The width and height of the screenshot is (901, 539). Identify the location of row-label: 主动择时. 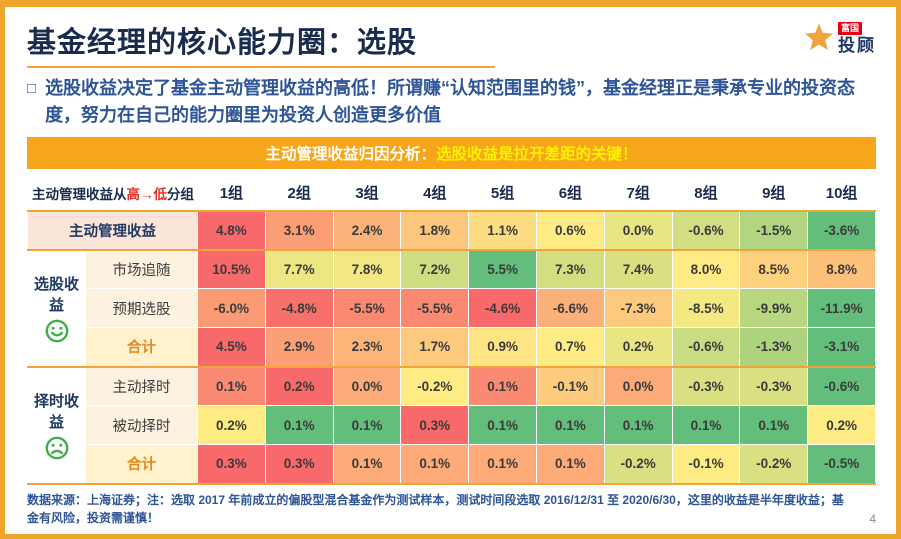
(141, 385).